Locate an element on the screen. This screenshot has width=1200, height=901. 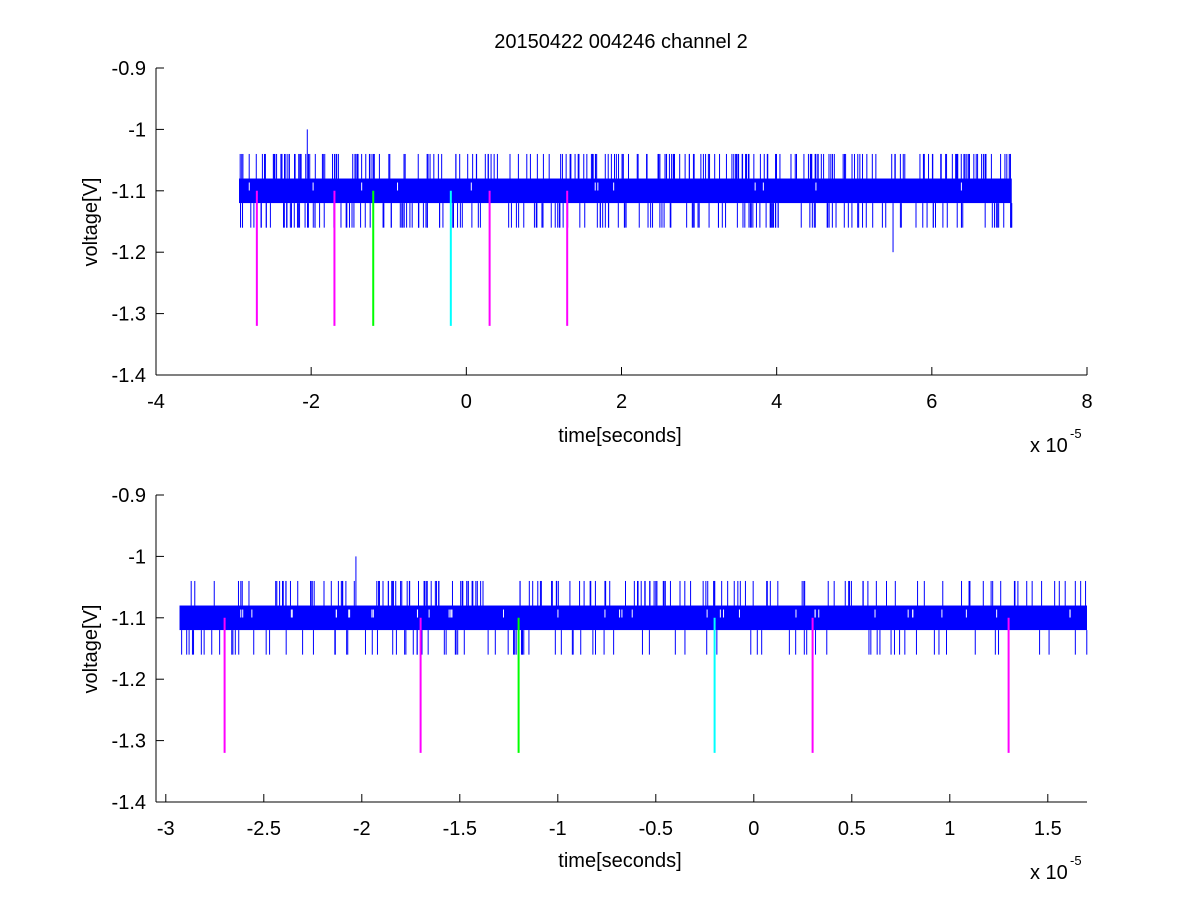
bottom-x-axis-label: time[seconds] is located at coordinates (619, 861).